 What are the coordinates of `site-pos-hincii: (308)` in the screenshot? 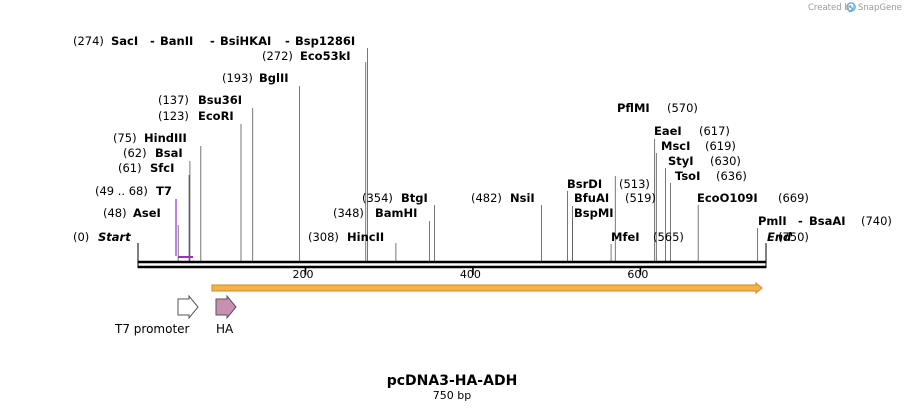 It's located at (323, 237).